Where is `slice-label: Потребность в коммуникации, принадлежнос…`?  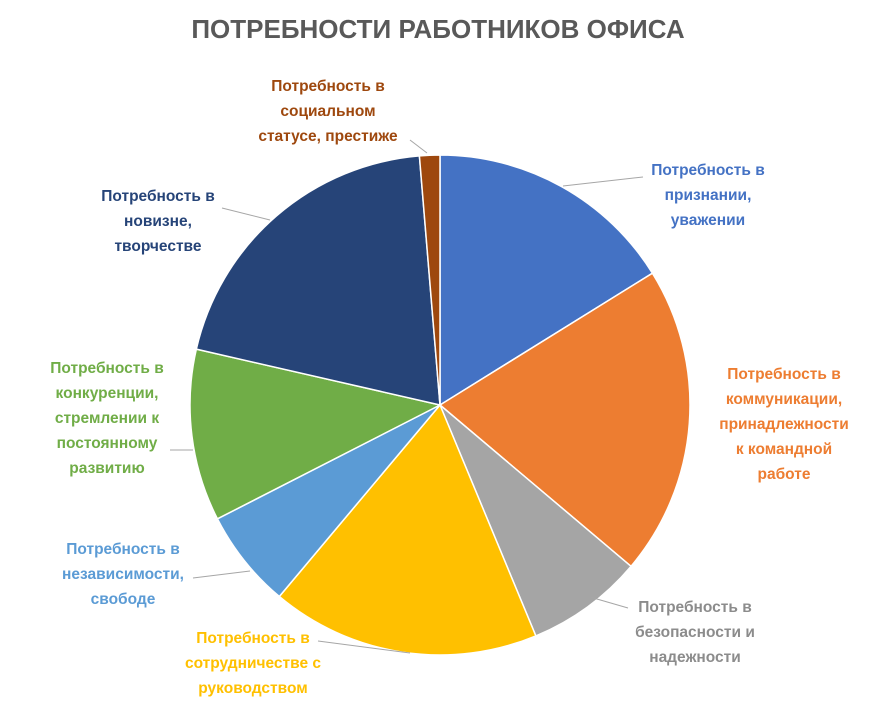 slice-label: Потребность в коммуникации, принадлежнос… is located at coordinates (784, 424).